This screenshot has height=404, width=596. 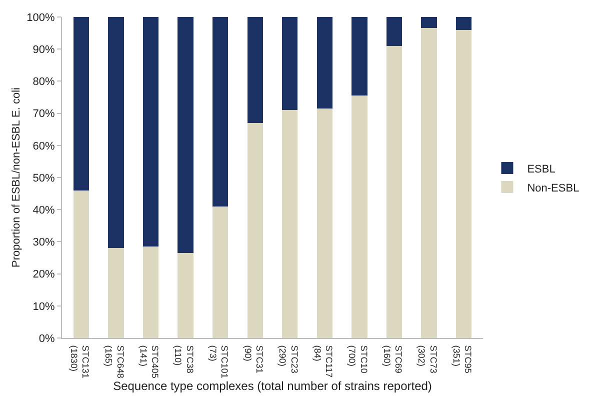 I want to click on legend-label: Non-ESBL, so click(x=553, y=188).